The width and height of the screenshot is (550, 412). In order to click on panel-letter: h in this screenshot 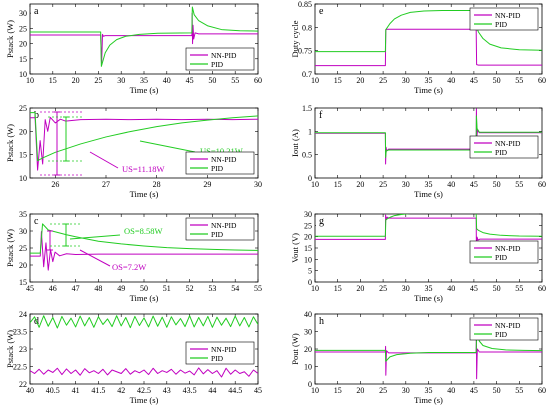, I will do `click(321, 321)`.